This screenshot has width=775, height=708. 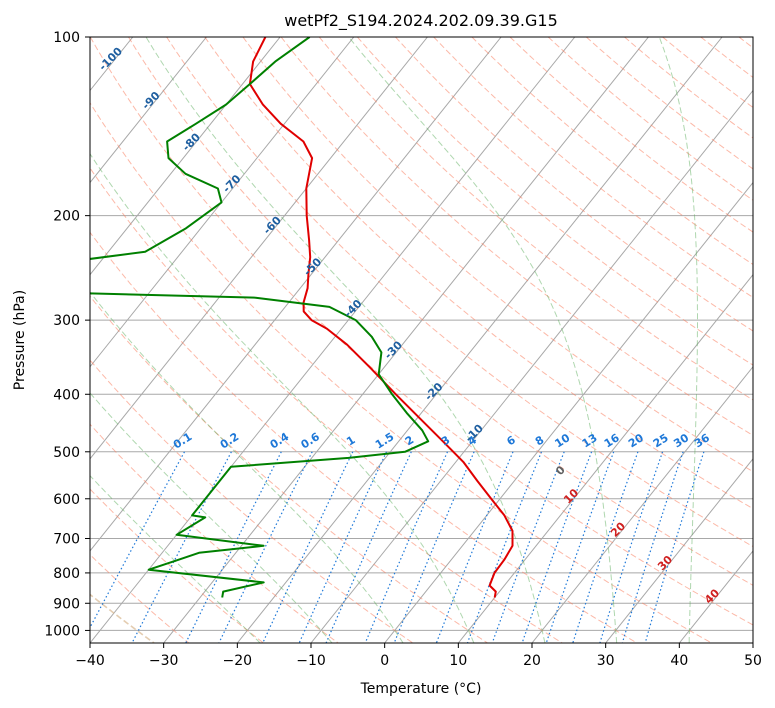 What do you see at coordinates (66, 395) in the screenshot?
I see `y-tick-label: 400` at bounding box center [66, 395].